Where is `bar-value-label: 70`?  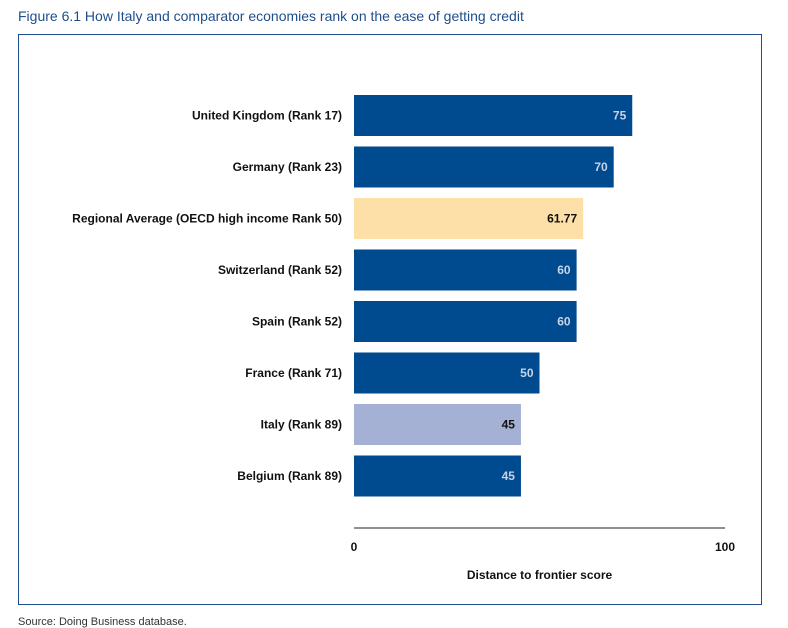 bar-value-label: 70 is located at coordinates (601, 167).